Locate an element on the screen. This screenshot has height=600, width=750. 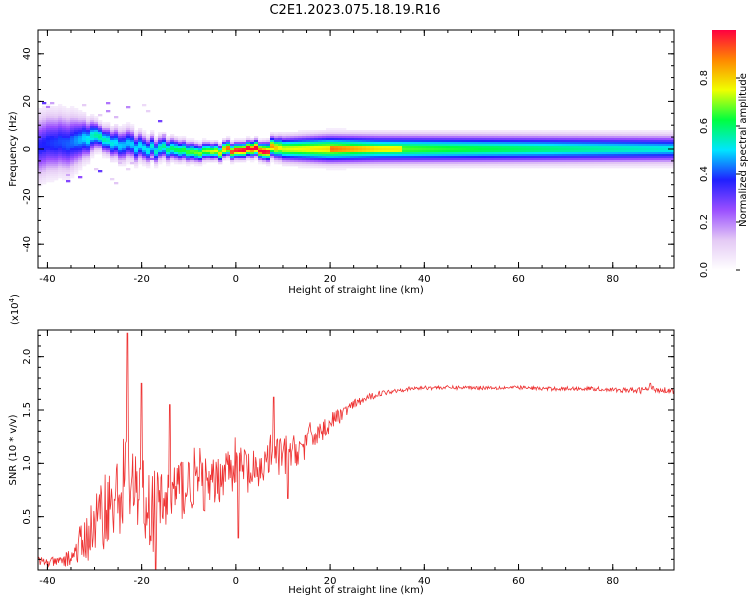
x-tick-label: 80 is located at coordinates (612, 279).